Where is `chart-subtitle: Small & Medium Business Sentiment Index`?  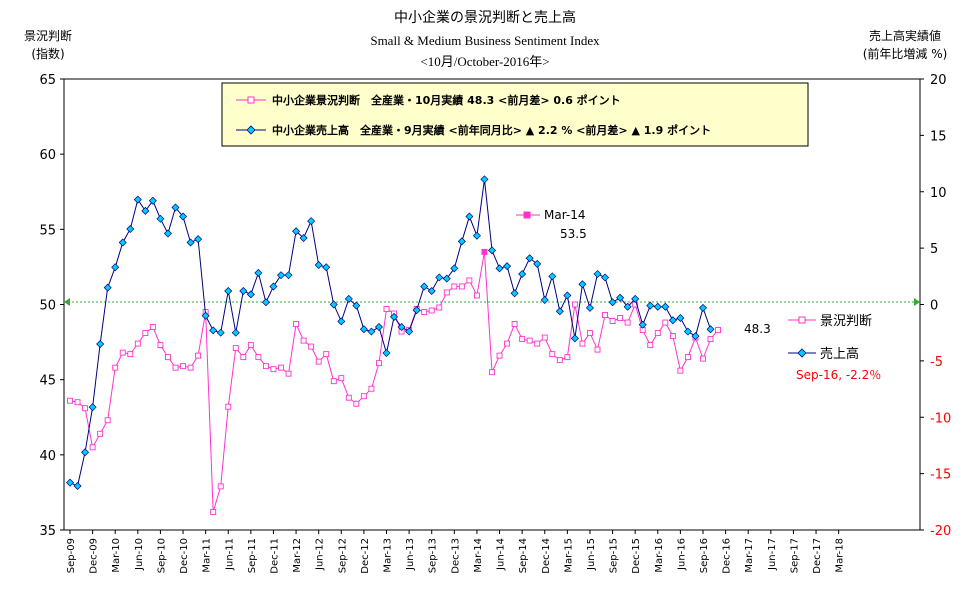 chart-subtitle: Small & Medium Business Sentiment Index is located at coordinates (485, 40).